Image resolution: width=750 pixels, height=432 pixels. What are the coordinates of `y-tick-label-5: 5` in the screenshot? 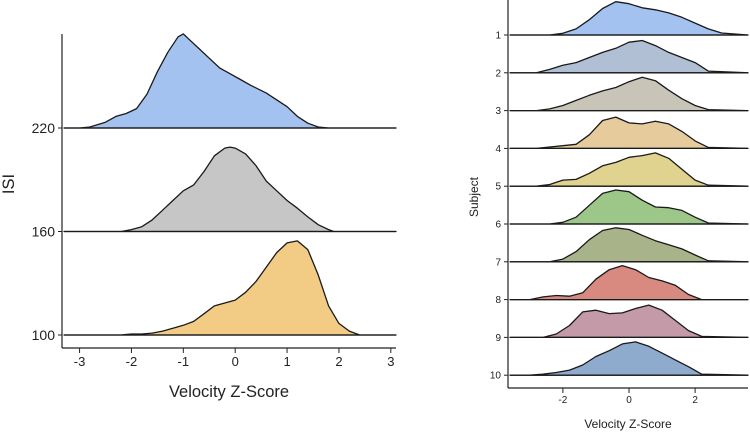 It's located at (498, 187).